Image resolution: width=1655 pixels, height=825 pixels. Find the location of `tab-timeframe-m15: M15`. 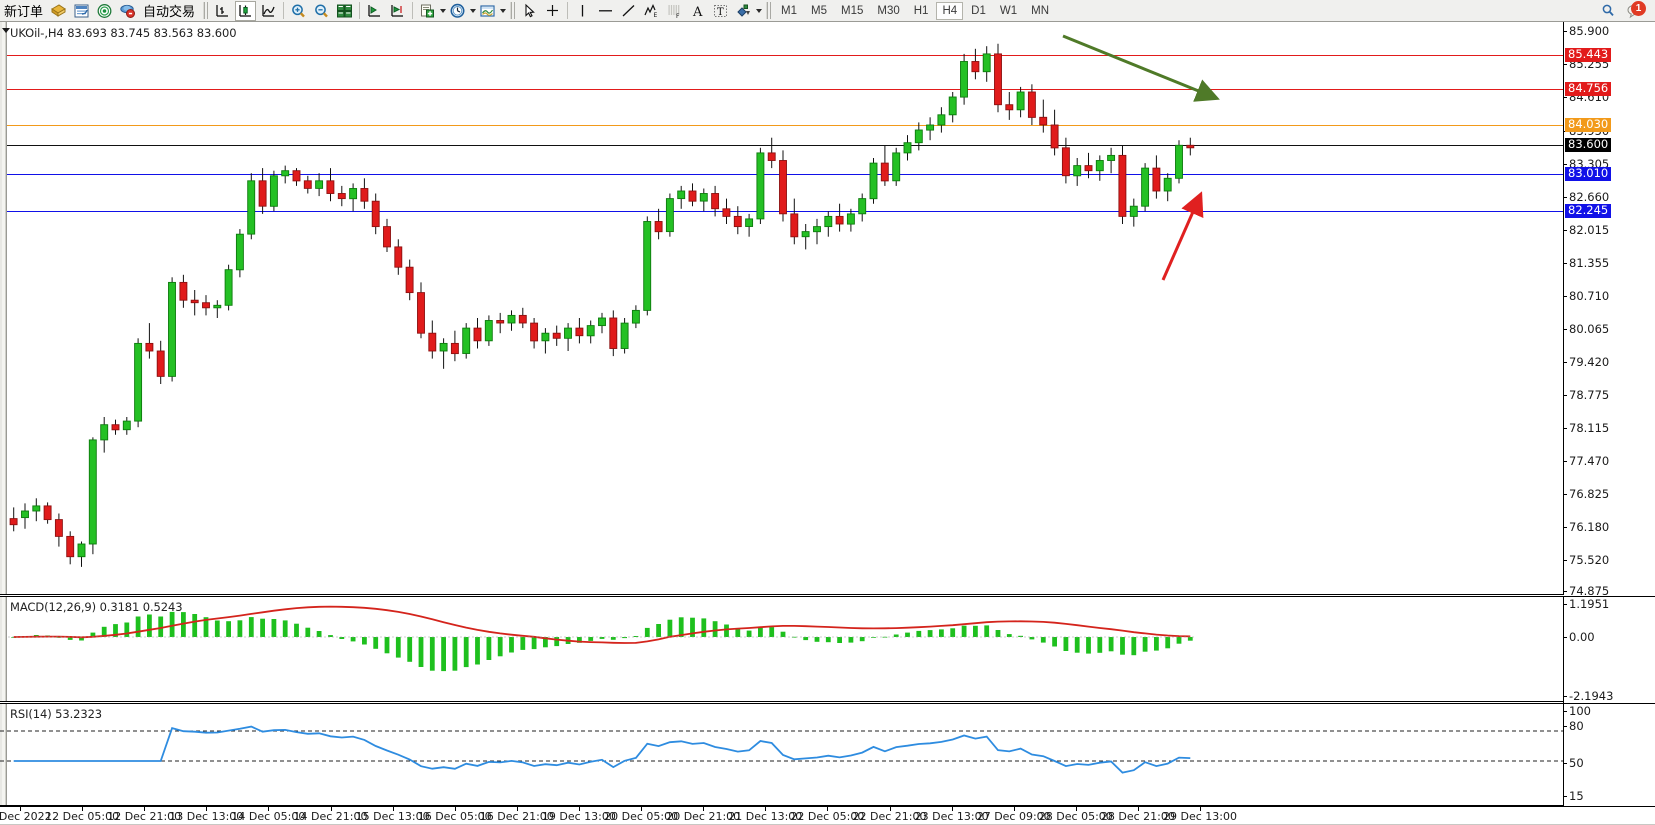

tab-timeframe-m15: M15 is located at coordinates (852, 10).